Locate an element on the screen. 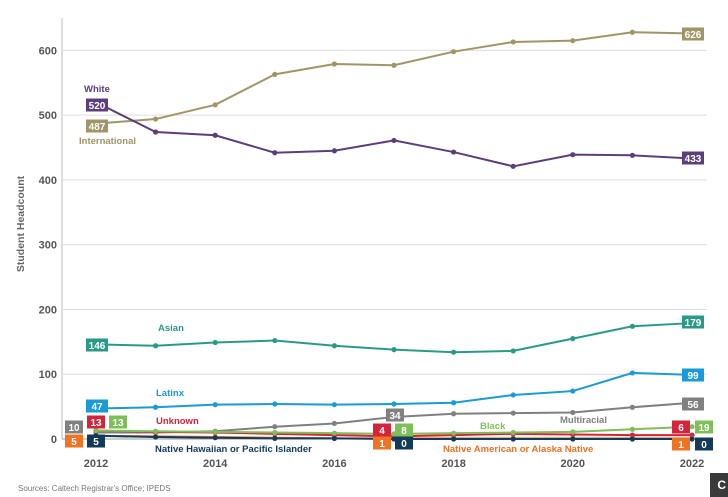  series-name: Black is located at coordinates (493, 426).